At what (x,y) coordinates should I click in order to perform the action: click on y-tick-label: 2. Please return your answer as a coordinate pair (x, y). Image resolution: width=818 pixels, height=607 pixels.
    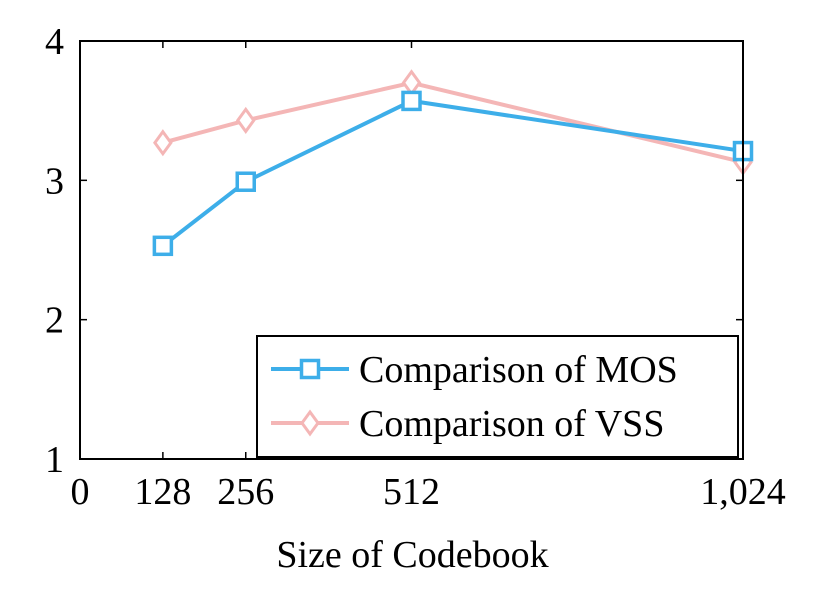
    Looking at the image, I should click on (54, 321).